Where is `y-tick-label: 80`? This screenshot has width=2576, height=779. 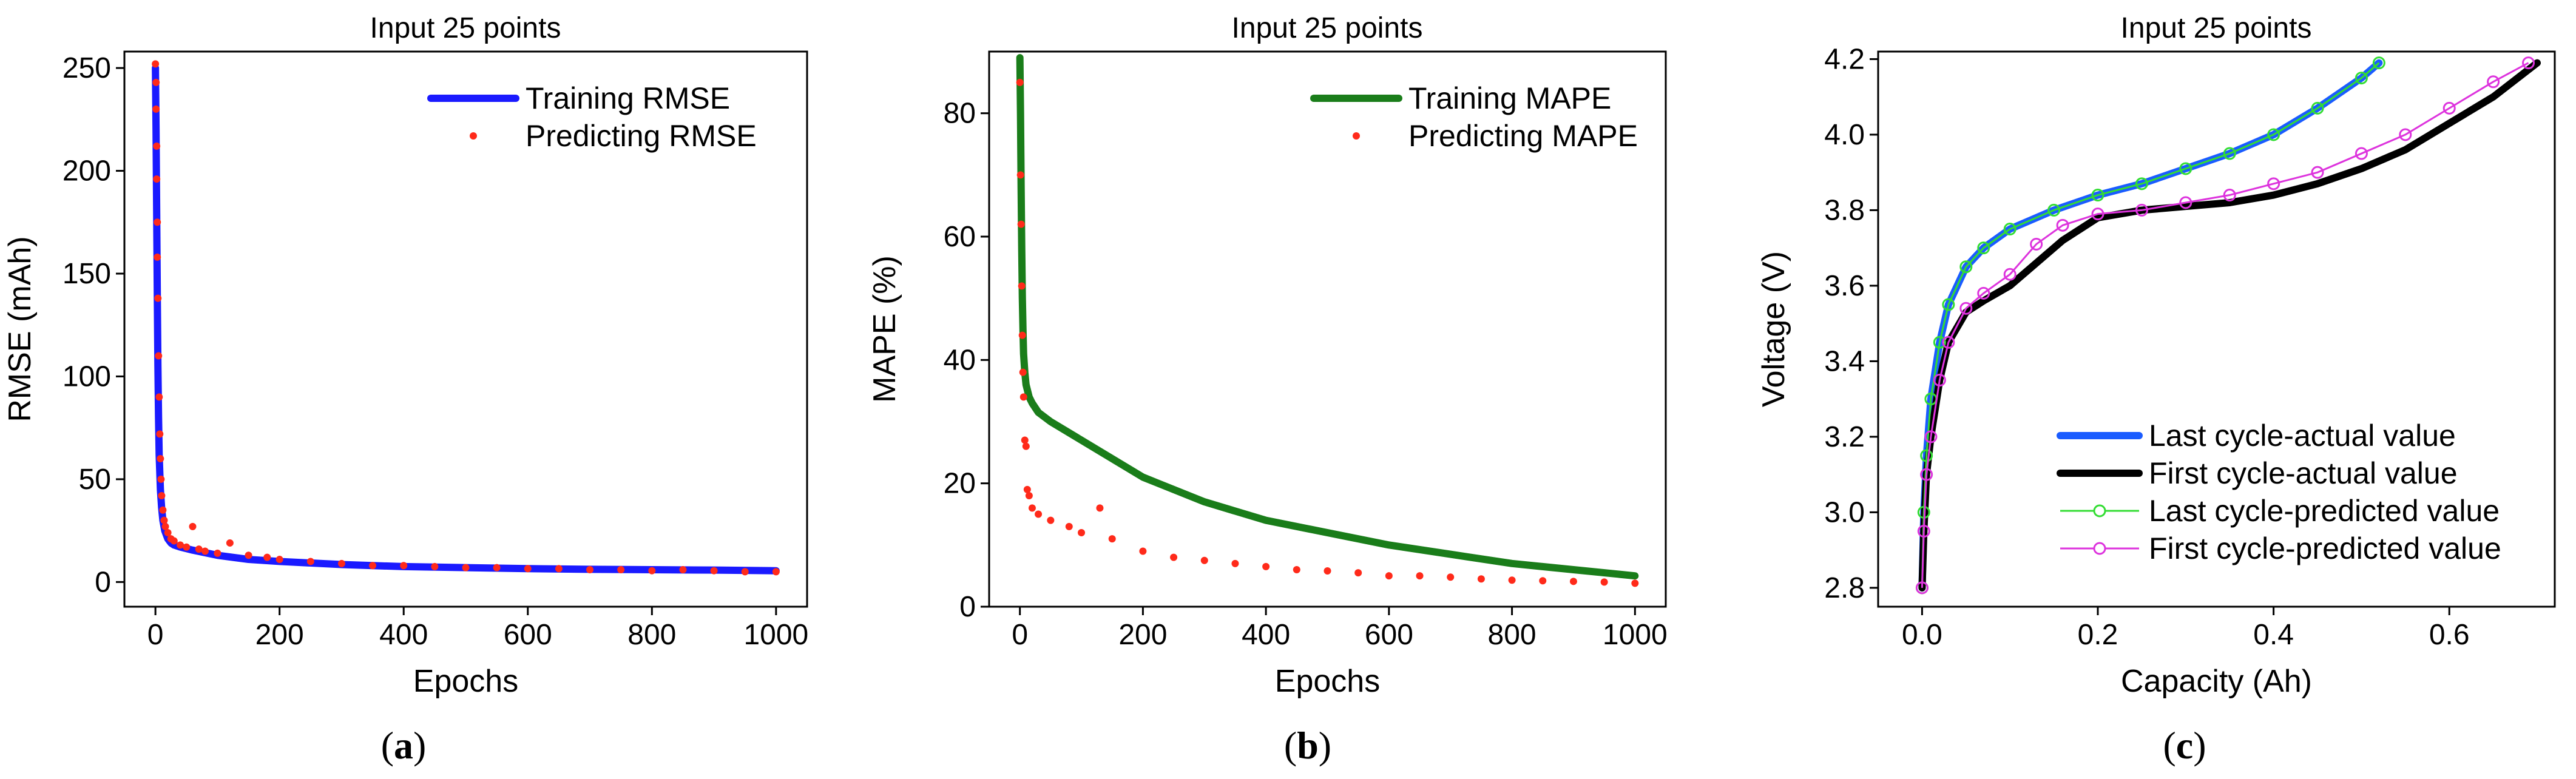 y-tick-label: 80 is located at coordinates (960, 114).